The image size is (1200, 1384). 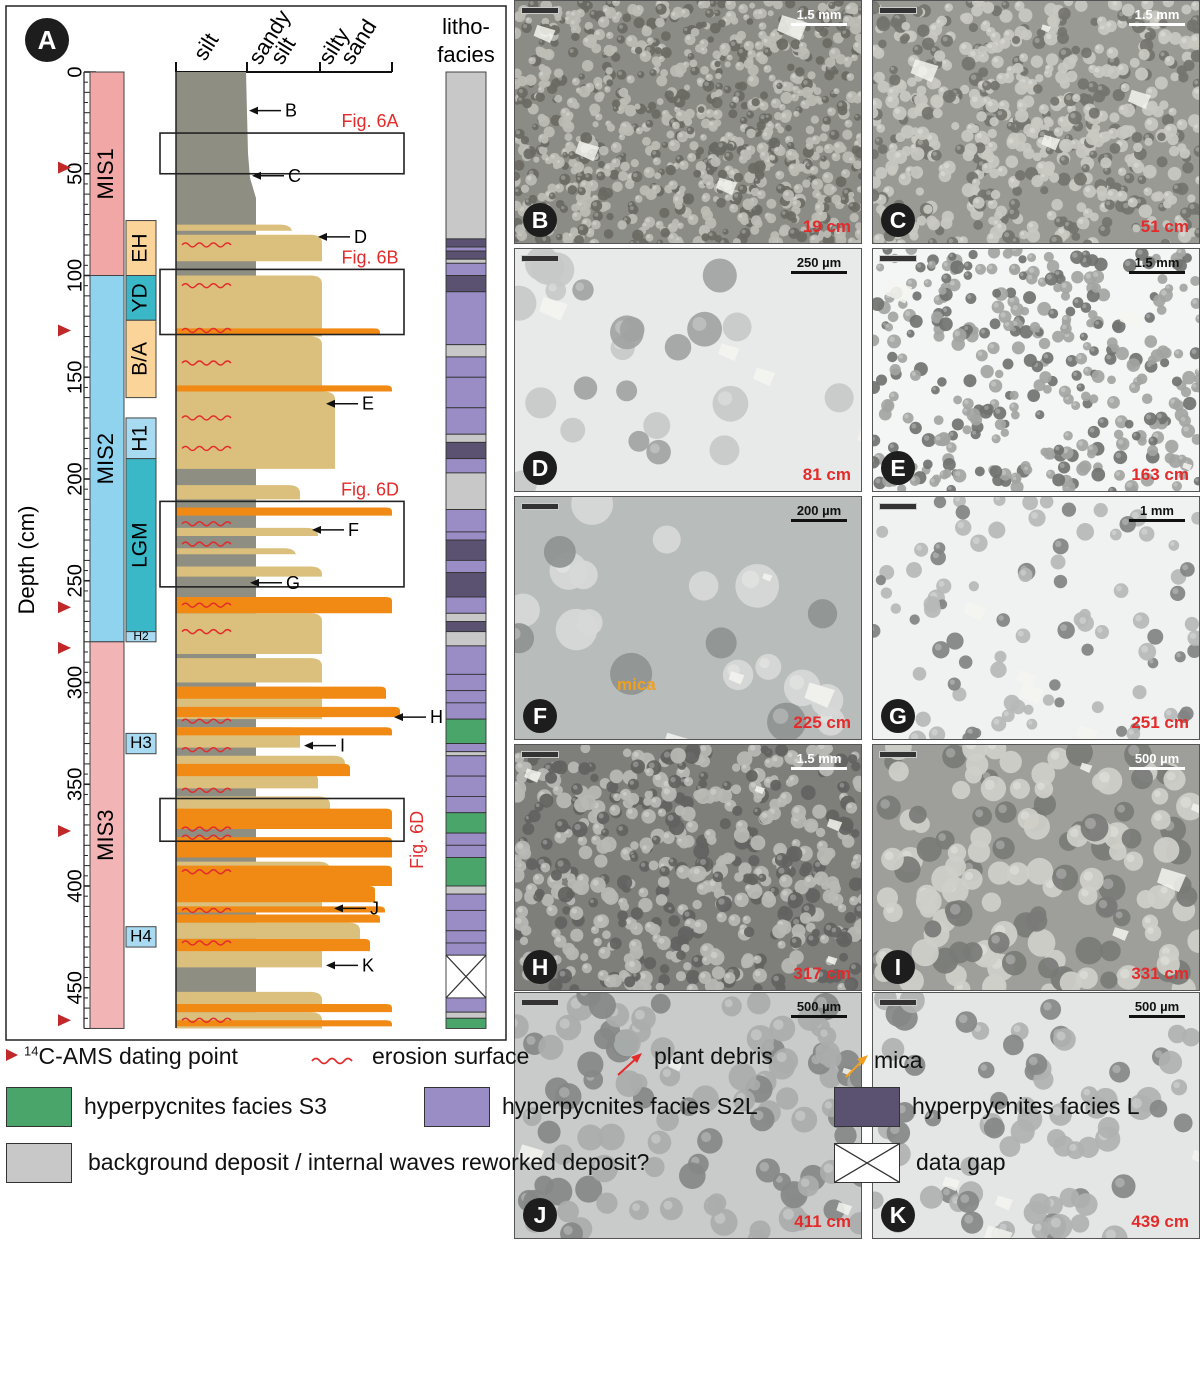 What do you see at coordinates (688, 370) in the screenshot?
I see `photo-texture` at bounding box center [688, 370].